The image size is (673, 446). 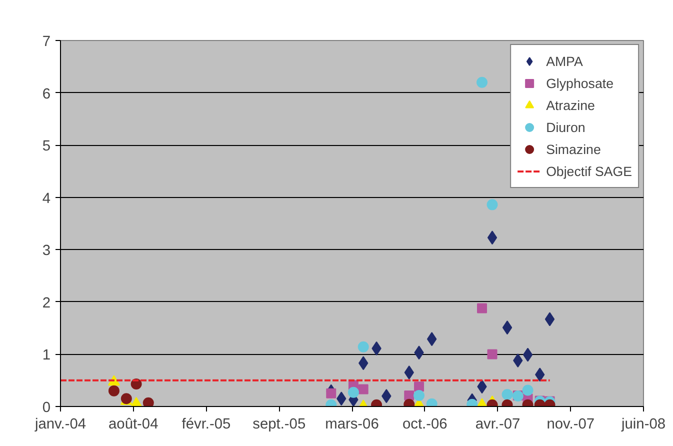 I want to click on legend-label: Objectif SAGE, so click(x=589, y=171).